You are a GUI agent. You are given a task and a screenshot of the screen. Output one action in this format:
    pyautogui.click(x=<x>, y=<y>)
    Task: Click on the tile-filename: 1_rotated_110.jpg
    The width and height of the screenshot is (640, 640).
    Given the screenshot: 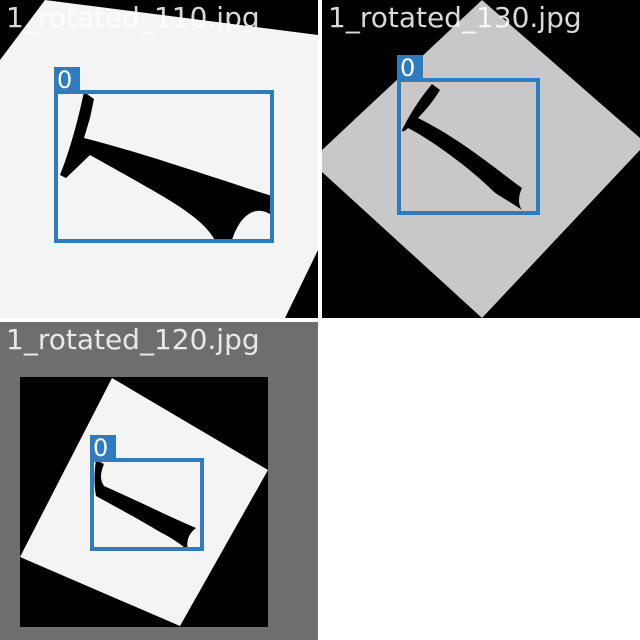 What is the action you would take?
    pyautogui.click(x=133, y=17)
    